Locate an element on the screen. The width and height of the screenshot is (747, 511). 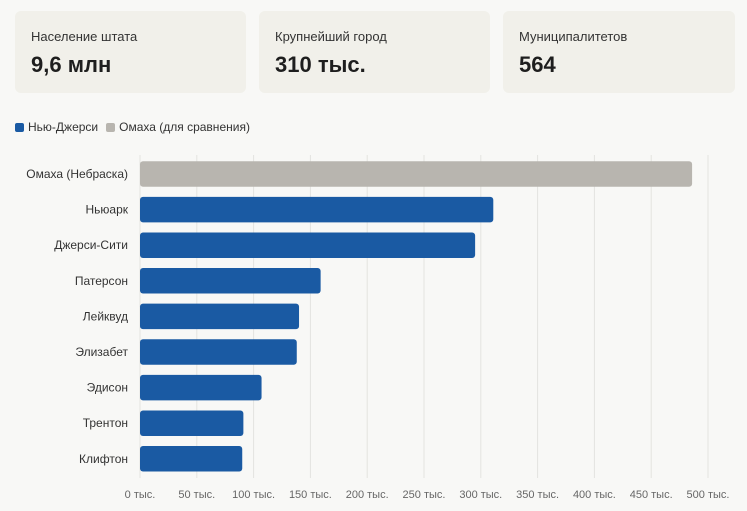
x-tick-label: 0 тыс. is located at coordinates (140, 495).